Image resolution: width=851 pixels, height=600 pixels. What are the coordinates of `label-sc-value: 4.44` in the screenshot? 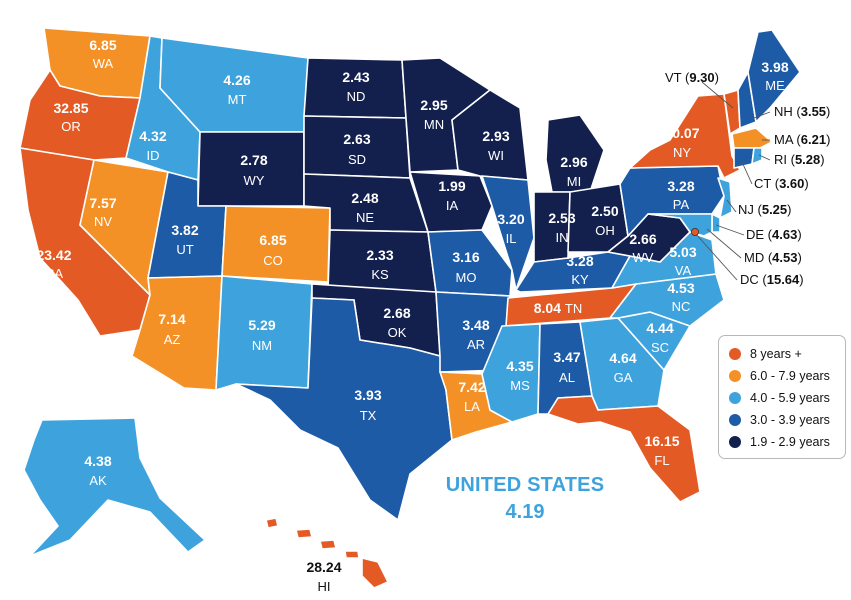 It's located at (659, 328).